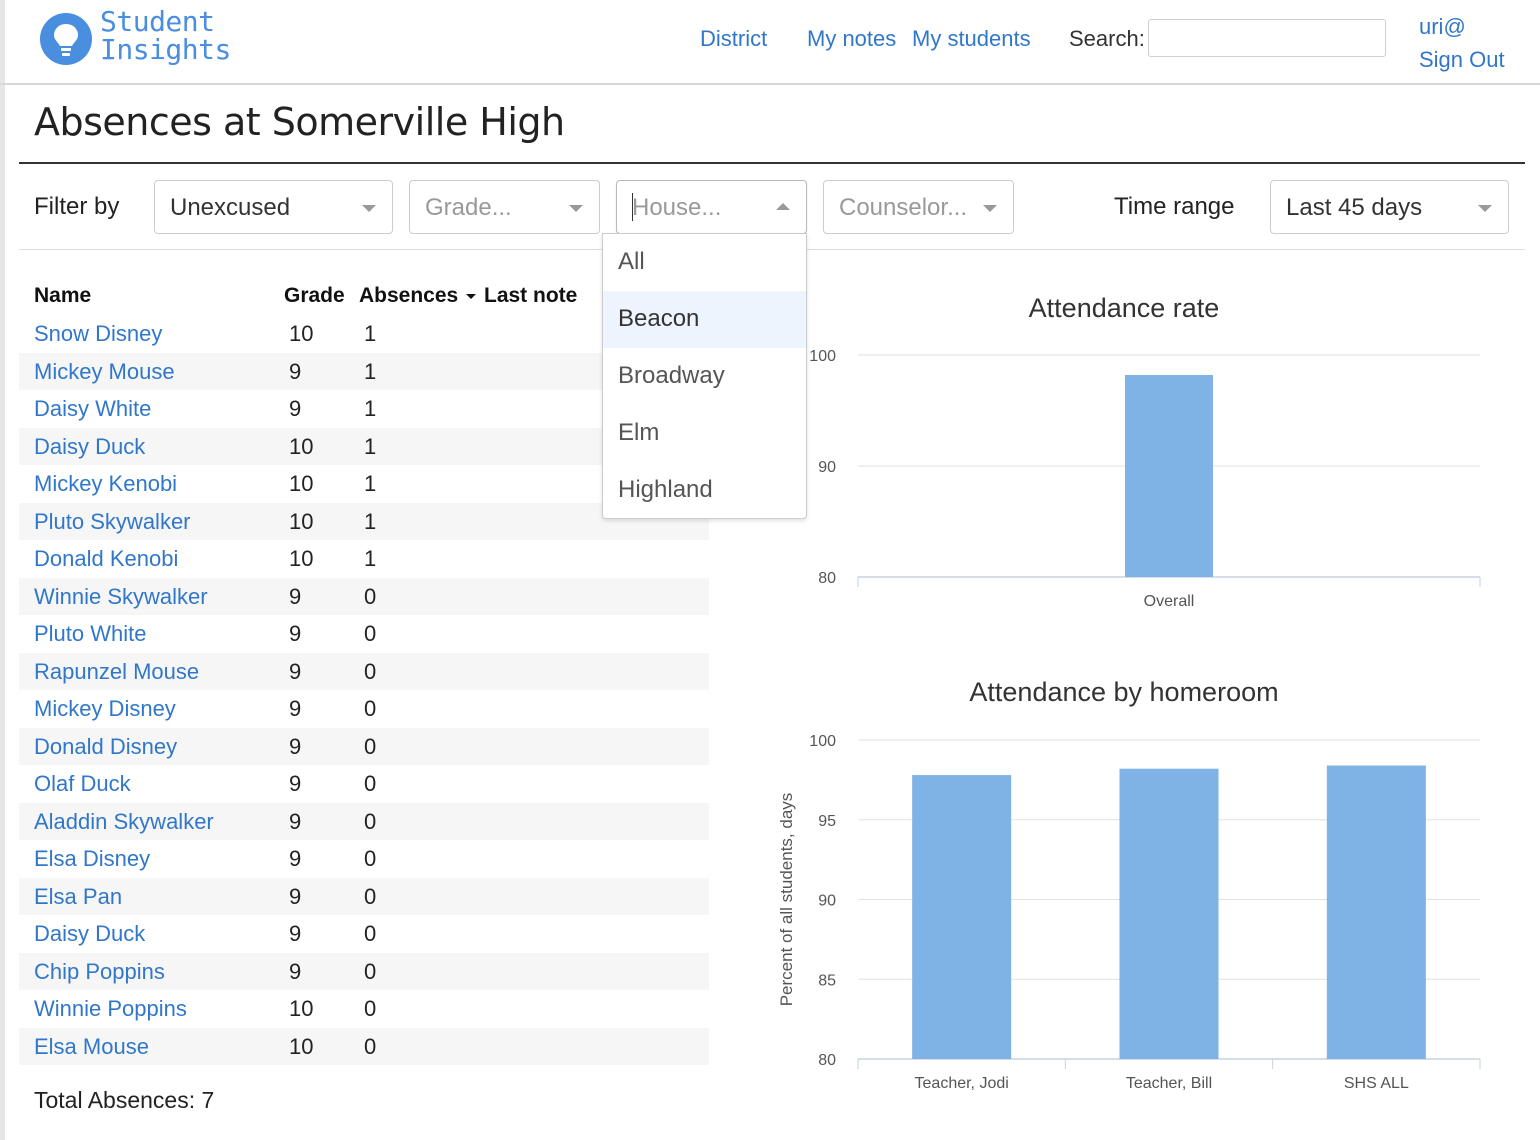 This screenshot has width=1540, height=1140. What do you see at coordinates (852, 38) in the screenshot?
I see `nav-my-notes-link: My notes` at bounding box center [852, 38].